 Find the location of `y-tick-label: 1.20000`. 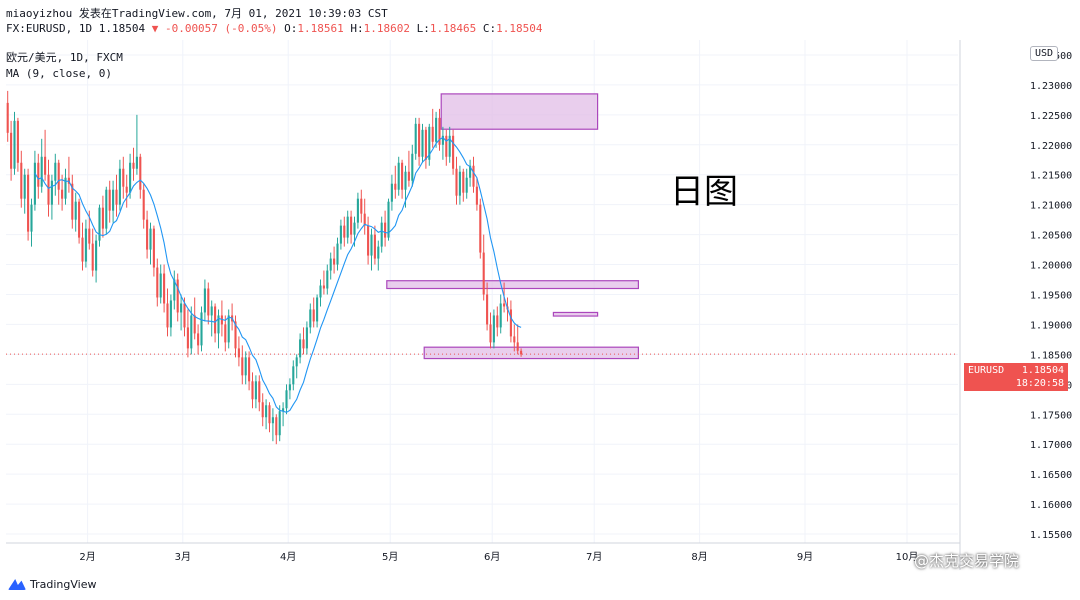

y-tick-label: 1.20000 is located at coordinates (1051, 266).